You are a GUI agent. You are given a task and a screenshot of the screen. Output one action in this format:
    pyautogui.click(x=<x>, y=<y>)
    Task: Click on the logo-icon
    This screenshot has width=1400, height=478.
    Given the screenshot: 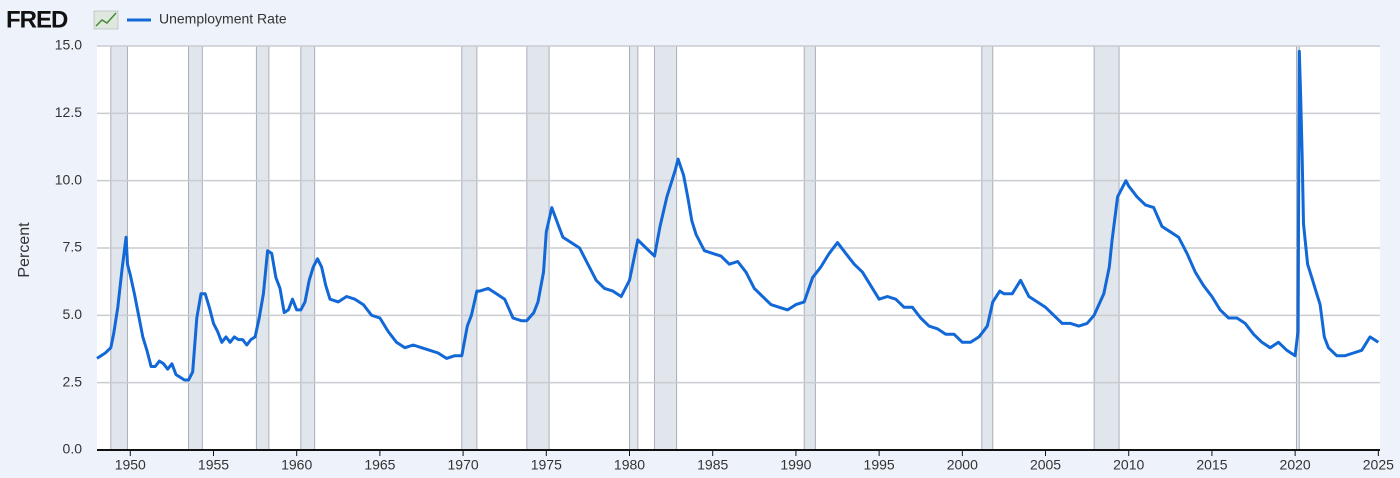 What is the action you would take?
    pyautogui.click(x=106, y=20)
    